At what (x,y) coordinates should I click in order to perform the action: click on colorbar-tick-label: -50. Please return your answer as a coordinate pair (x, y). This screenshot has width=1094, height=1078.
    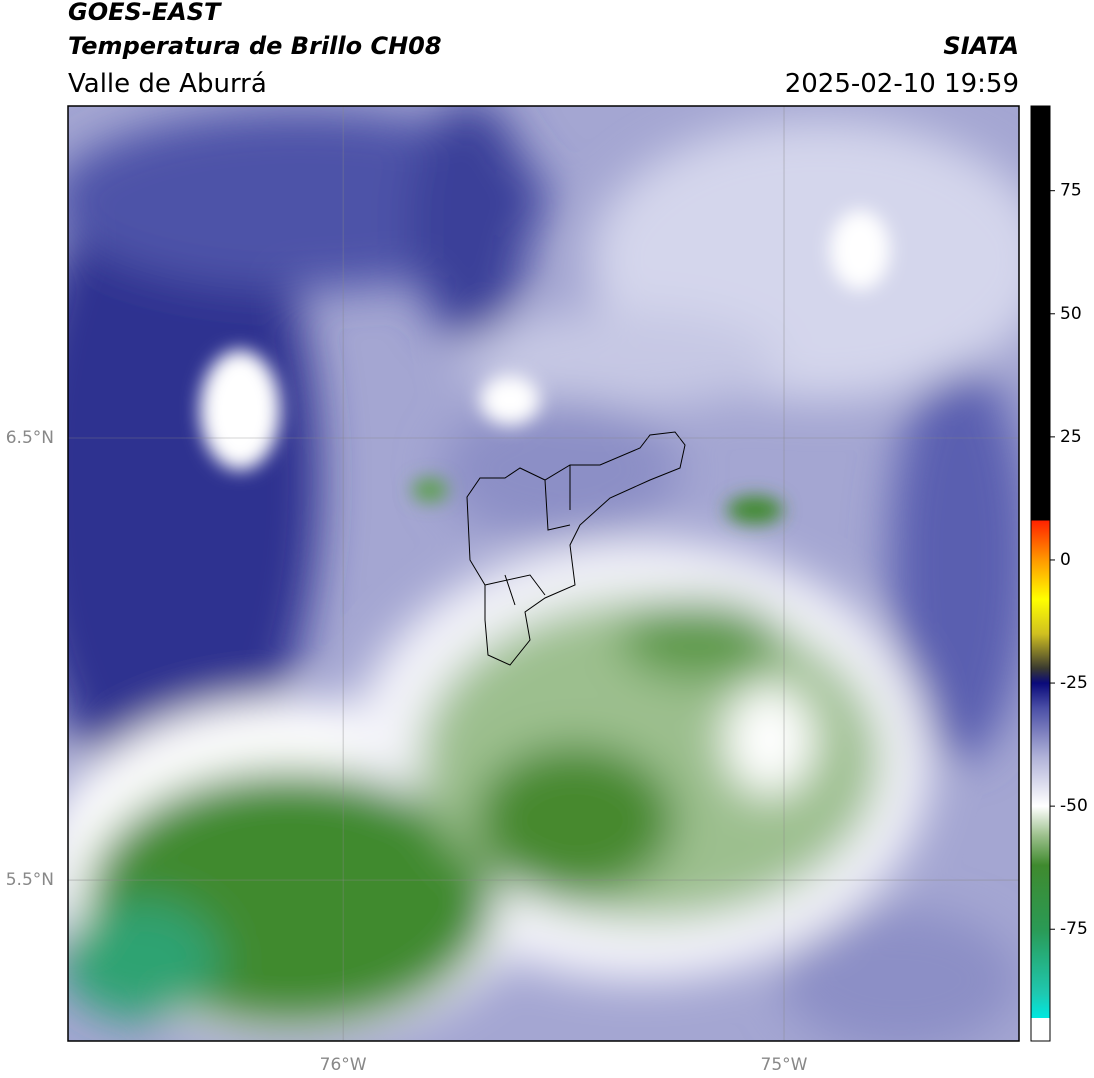
    Looking at the image, I should click on (1074, 806).